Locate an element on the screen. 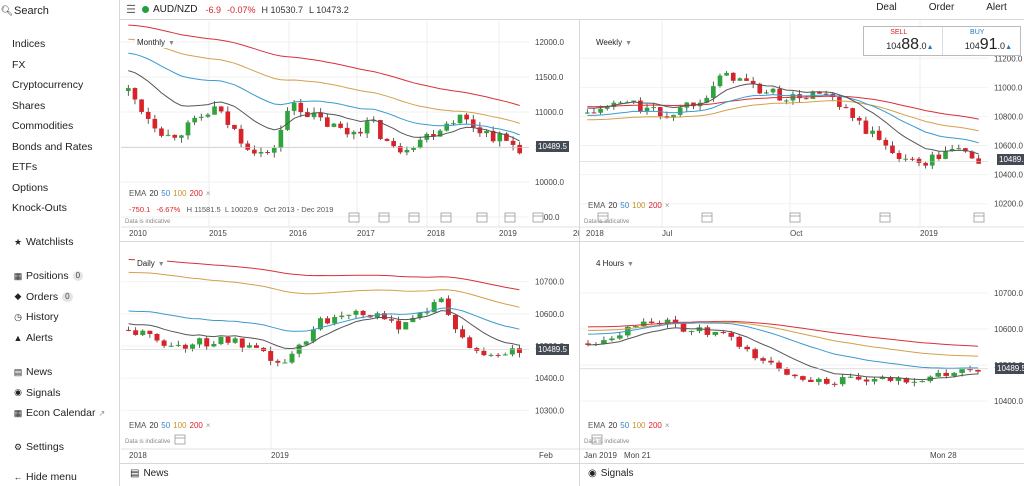  alert-button: Alert is located at coordinates (996, 7).